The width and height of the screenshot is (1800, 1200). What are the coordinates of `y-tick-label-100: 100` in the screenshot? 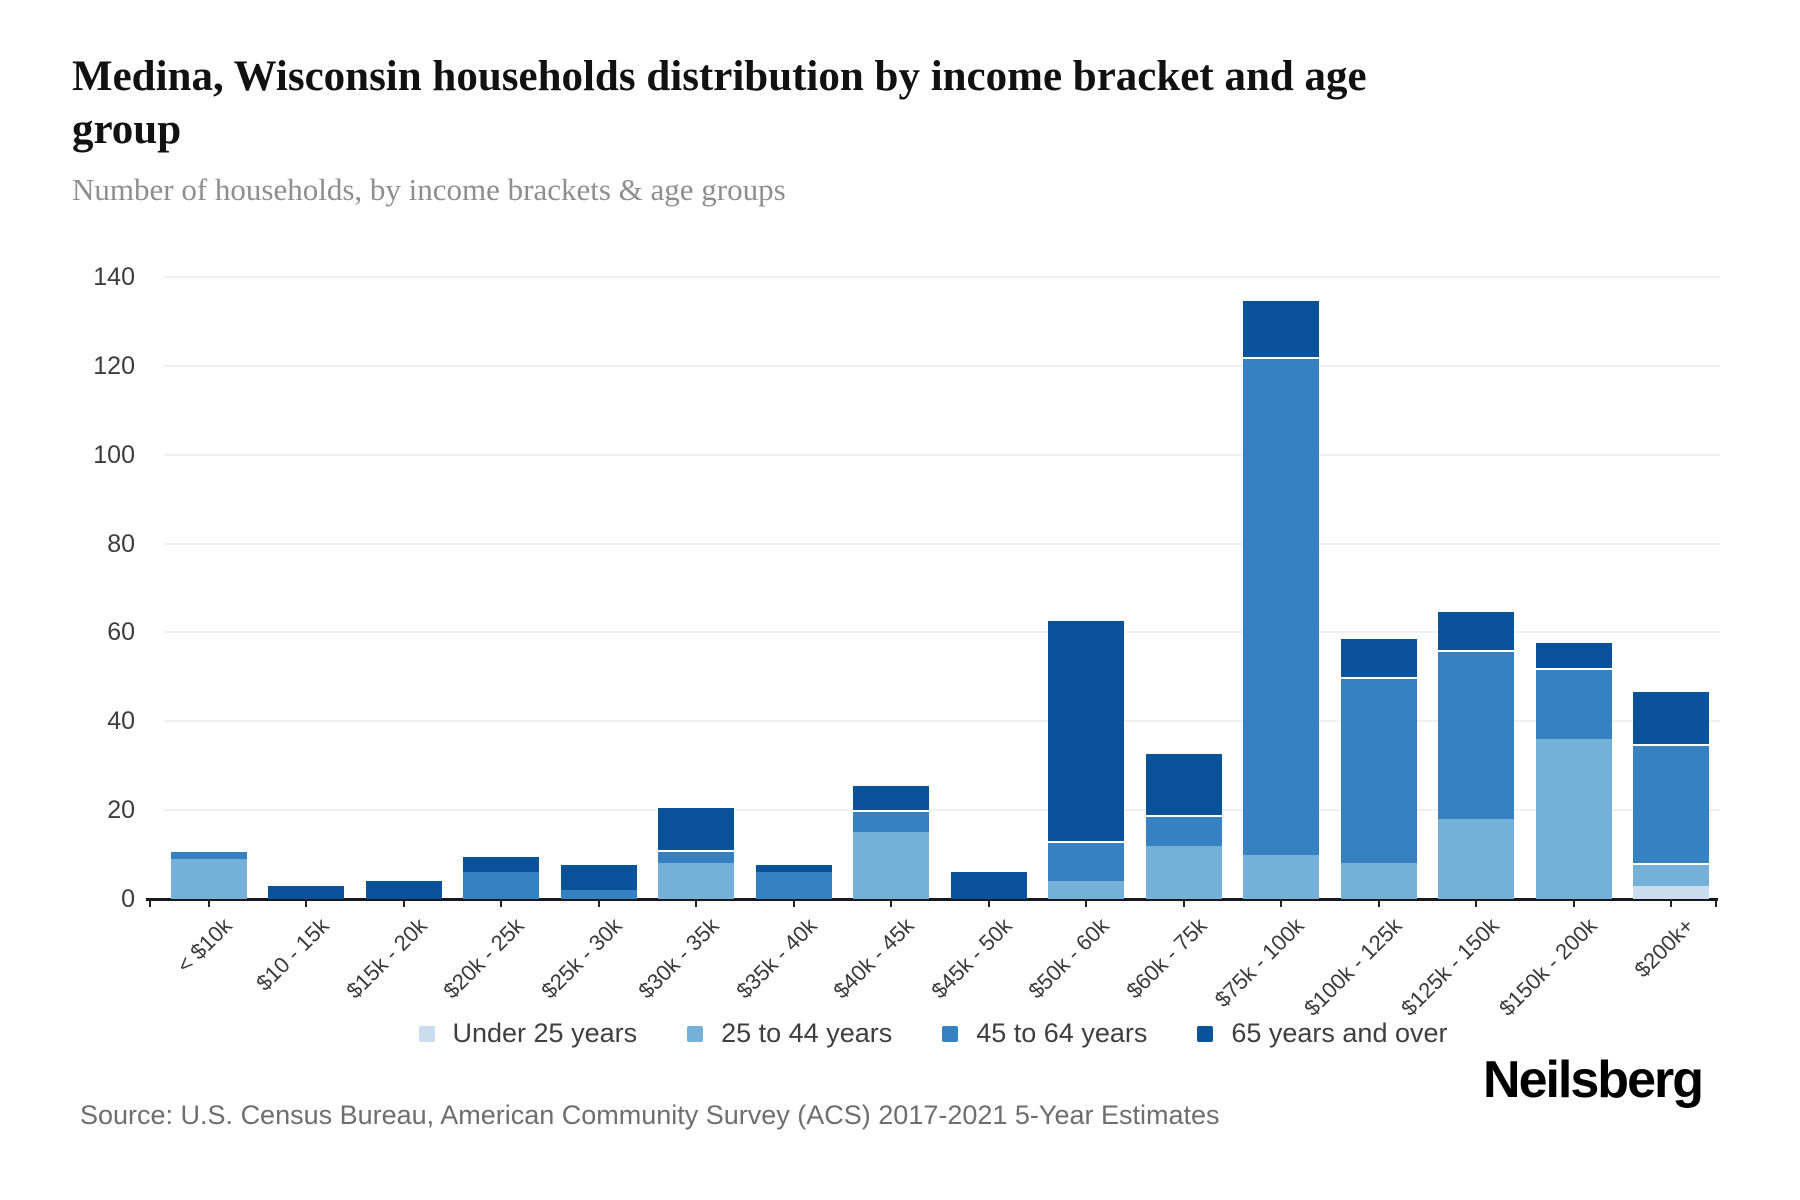 It's located at (114, 454).